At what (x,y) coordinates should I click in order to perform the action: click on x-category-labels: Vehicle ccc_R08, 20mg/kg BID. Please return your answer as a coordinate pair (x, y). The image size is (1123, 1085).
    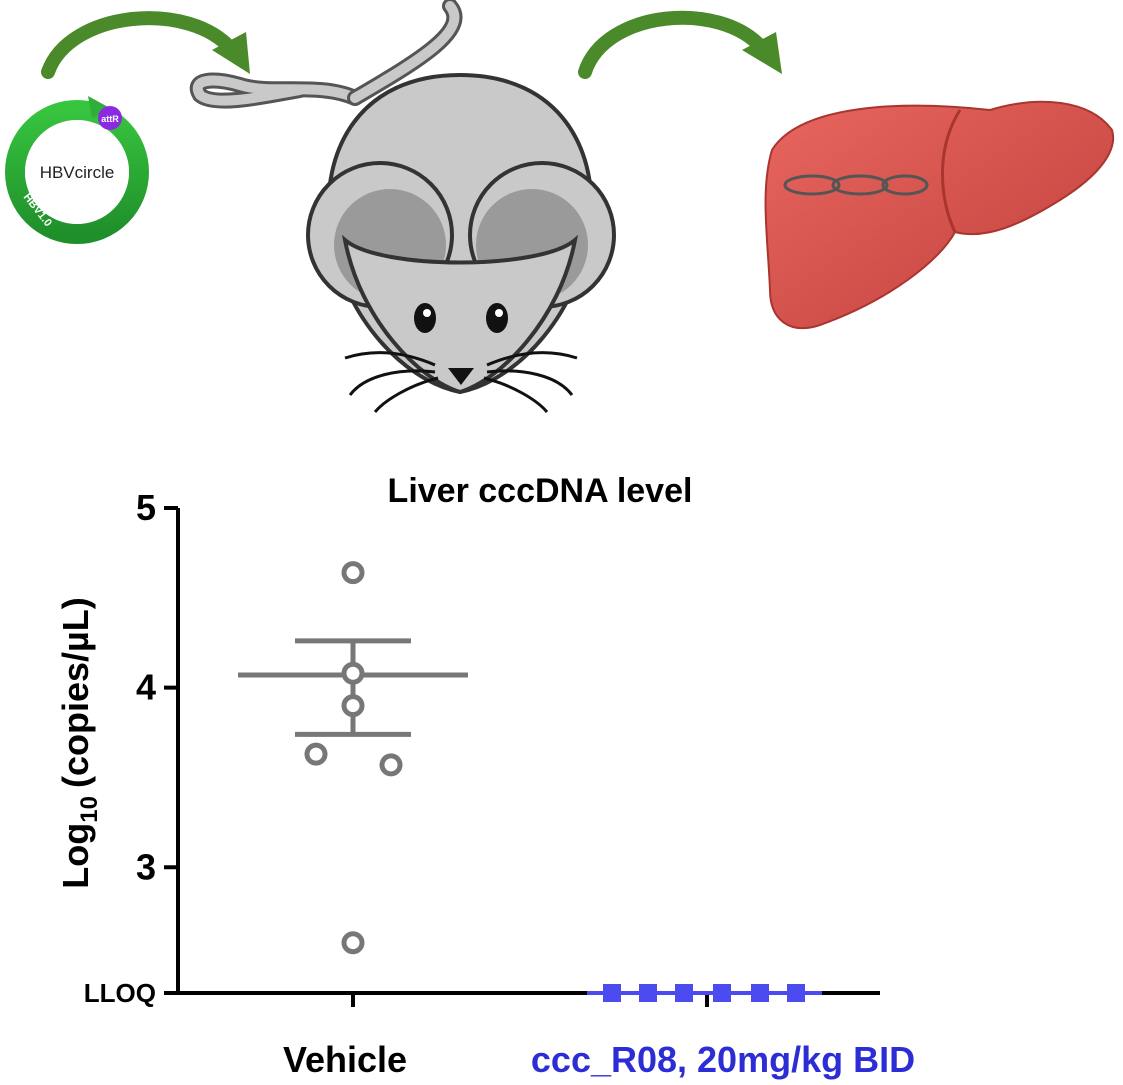
    Looking at the image, I should click on (599, 1036).